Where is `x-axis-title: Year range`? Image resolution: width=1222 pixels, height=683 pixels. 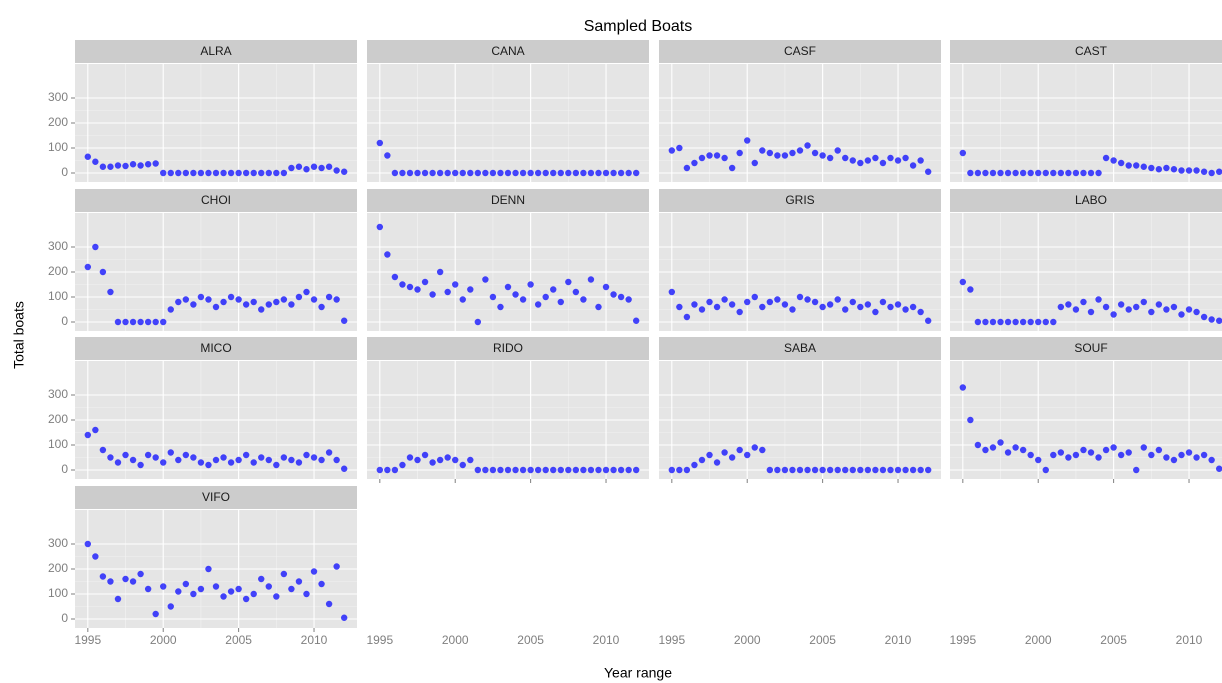 x-axis-title: Year range is located at coordinates (638, 673).